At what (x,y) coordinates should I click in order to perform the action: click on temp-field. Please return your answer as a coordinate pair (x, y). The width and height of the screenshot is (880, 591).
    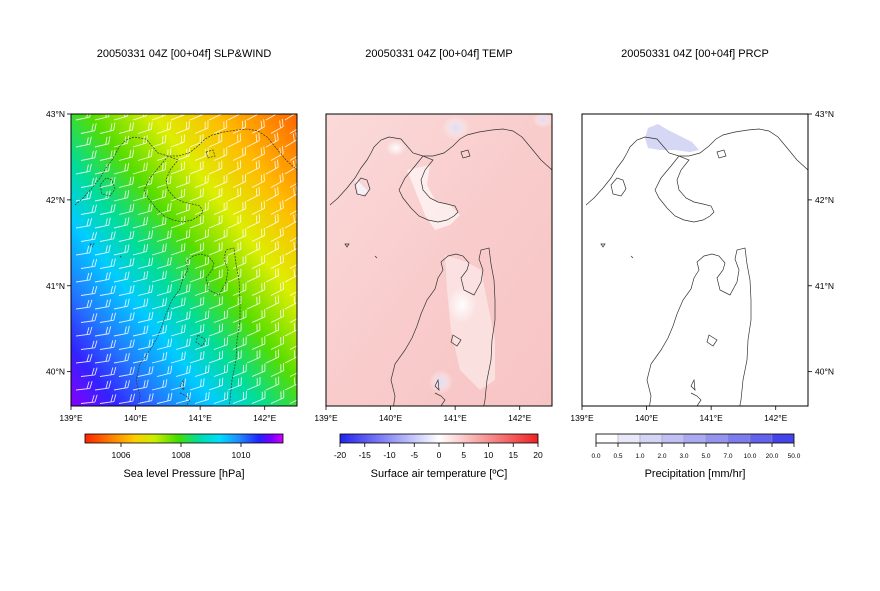
    Looking at the image, I should click on (439, 260).